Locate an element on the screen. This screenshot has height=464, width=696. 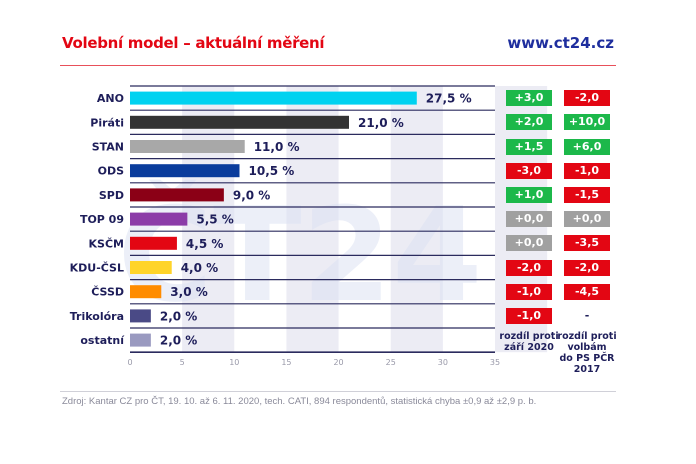
bar-spd is located at coordinates (177, 195).